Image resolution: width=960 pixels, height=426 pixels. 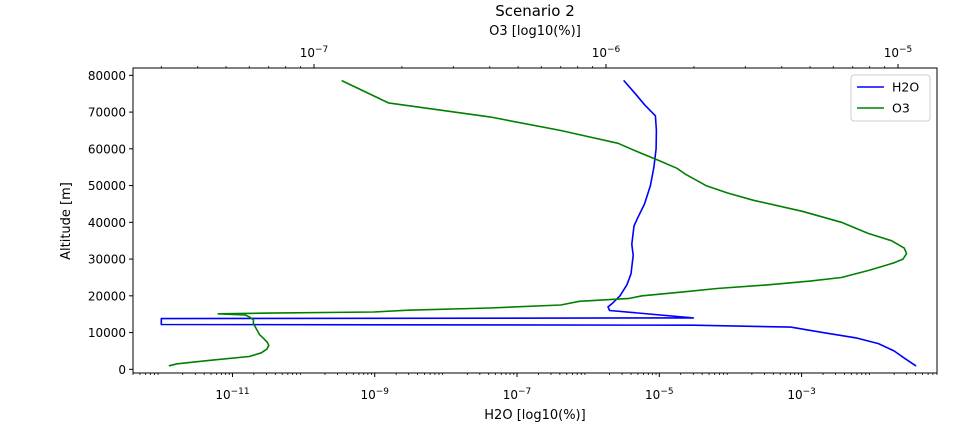 What do you see at coordinates (107, 76) in the screenshot?
I see `y-tick-label: 80000` at bounding box center [107, 76].